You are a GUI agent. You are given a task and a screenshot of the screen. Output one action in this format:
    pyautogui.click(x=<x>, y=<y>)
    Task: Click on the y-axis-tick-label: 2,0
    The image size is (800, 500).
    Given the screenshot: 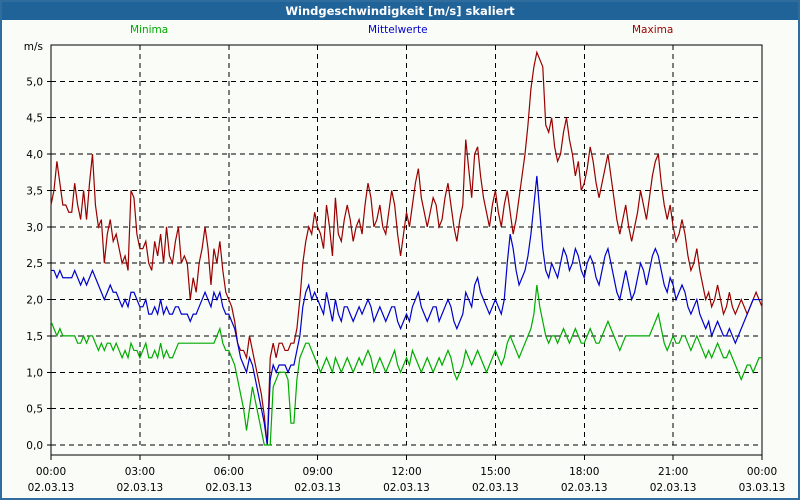 What is the action you would take?
    pyautogui.click(x=34, y=301)
    